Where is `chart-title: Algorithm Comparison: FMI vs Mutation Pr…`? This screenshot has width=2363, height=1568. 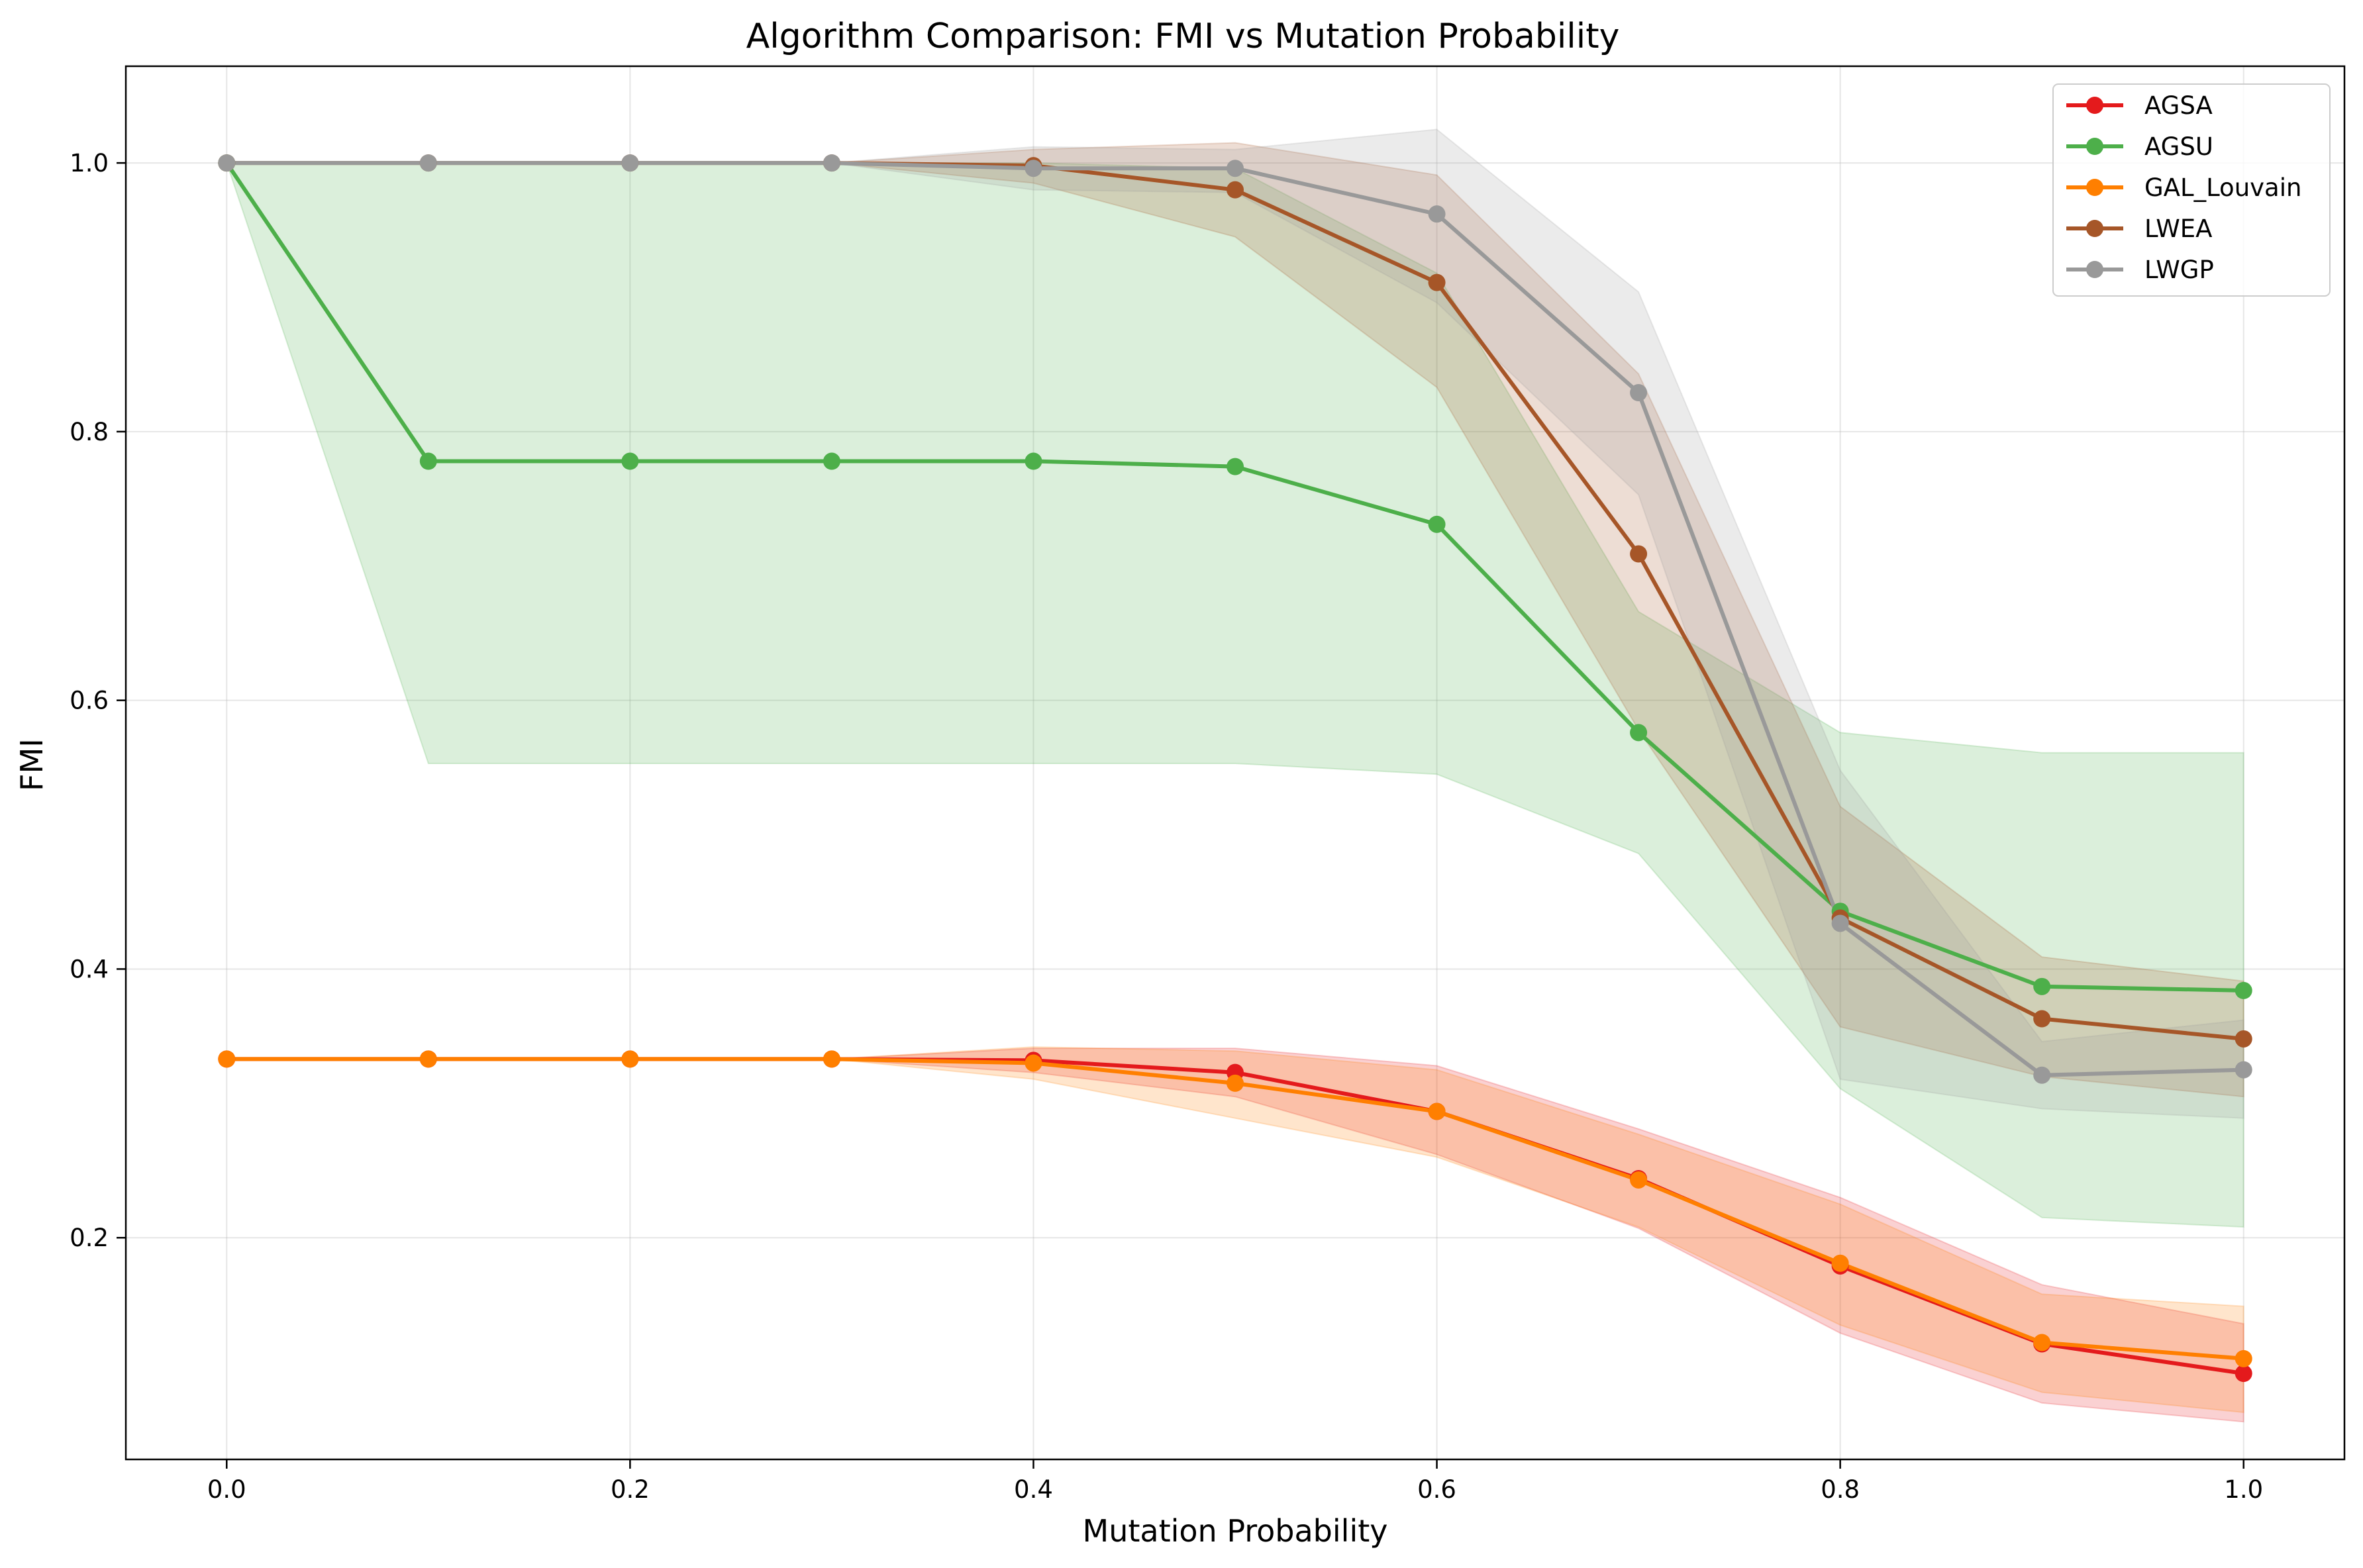
chart-title: Algorithm Comparison: FMI vs Mutation Pr… is located at coordinates (1183, 36).